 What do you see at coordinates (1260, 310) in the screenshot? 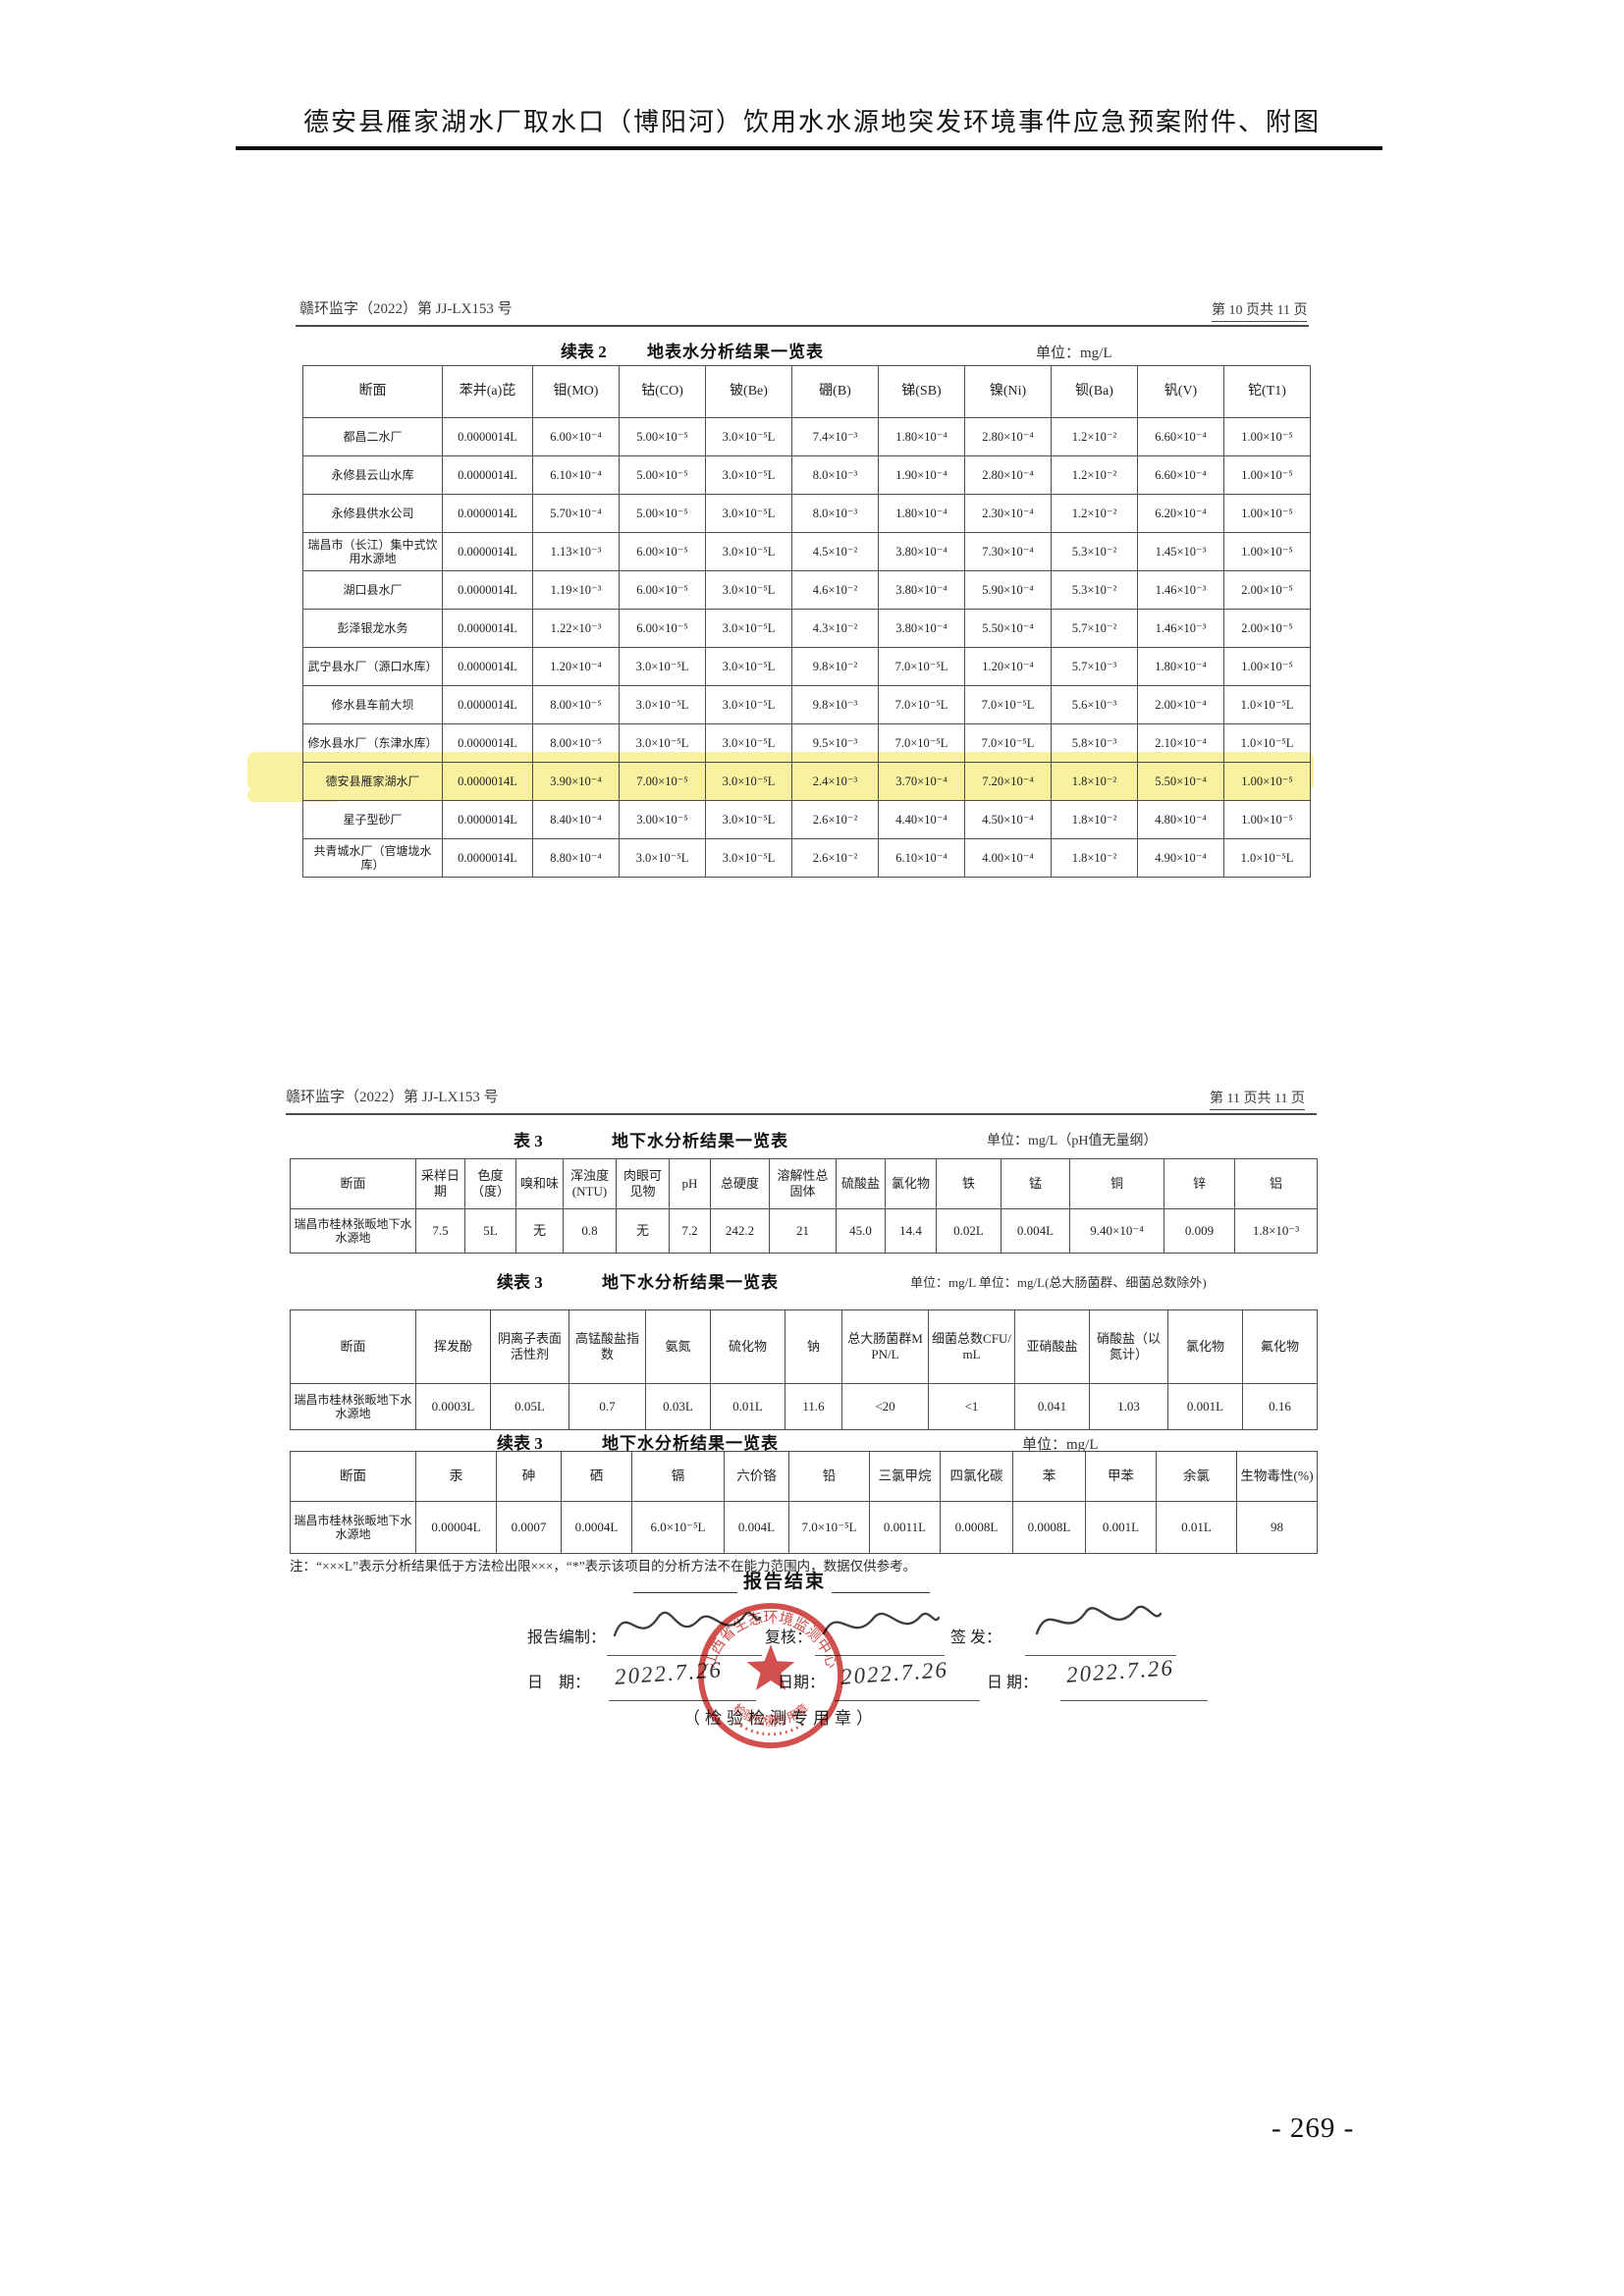
I see `page-info-1: 第 10 页共 11 页` at bounding box center [1260, 310].